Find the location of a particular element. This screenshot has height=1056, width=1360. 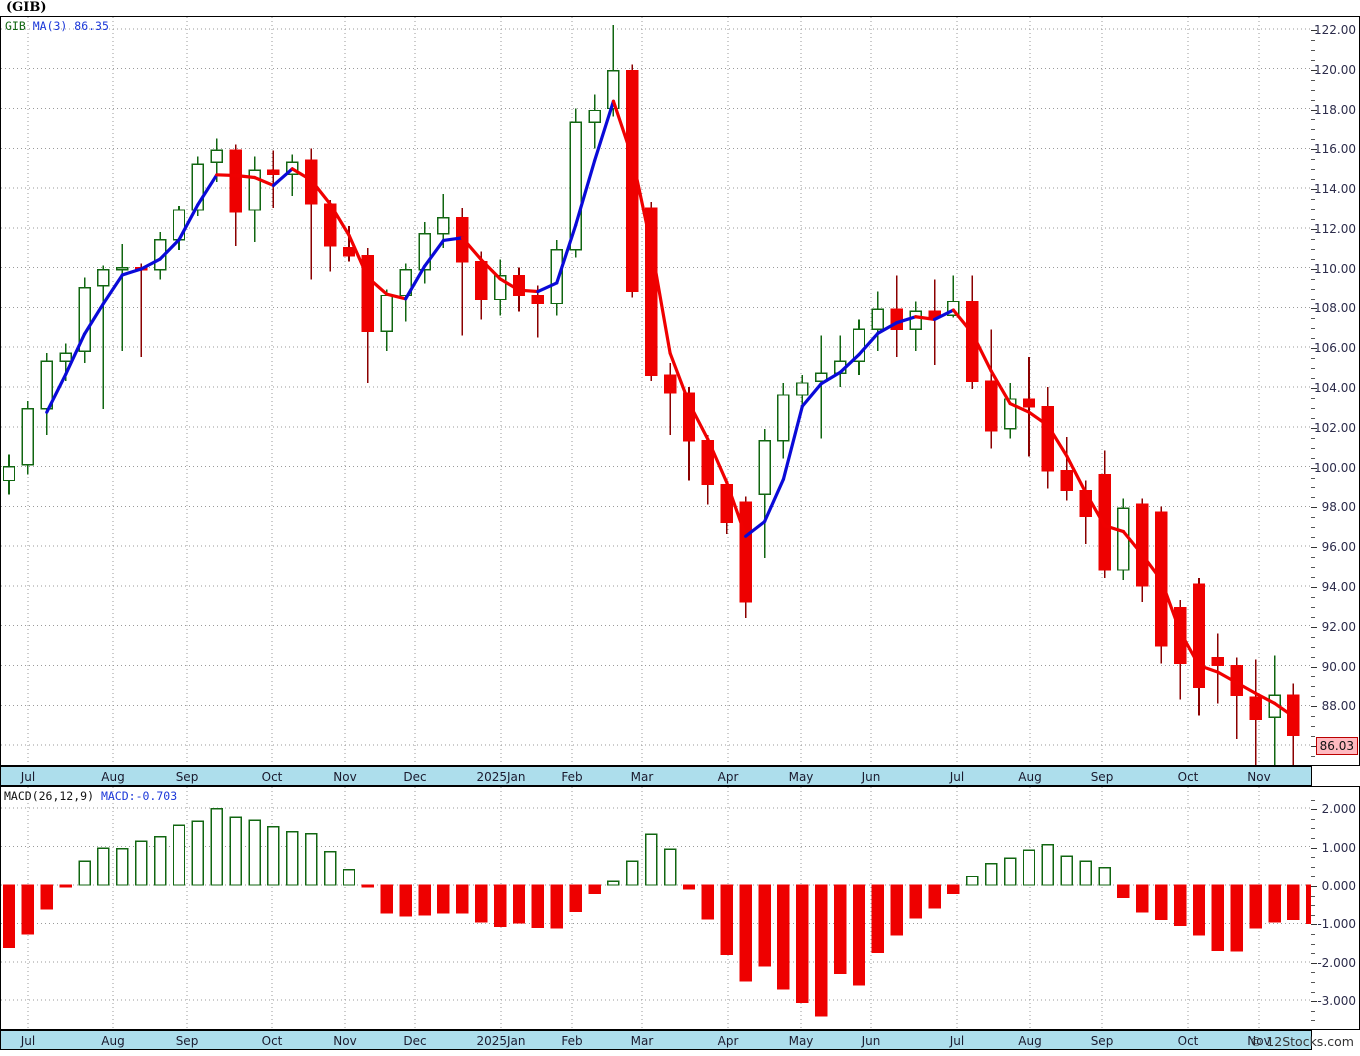

macd-tick-label: -3.000 is located at coordinates (1336, 1001).